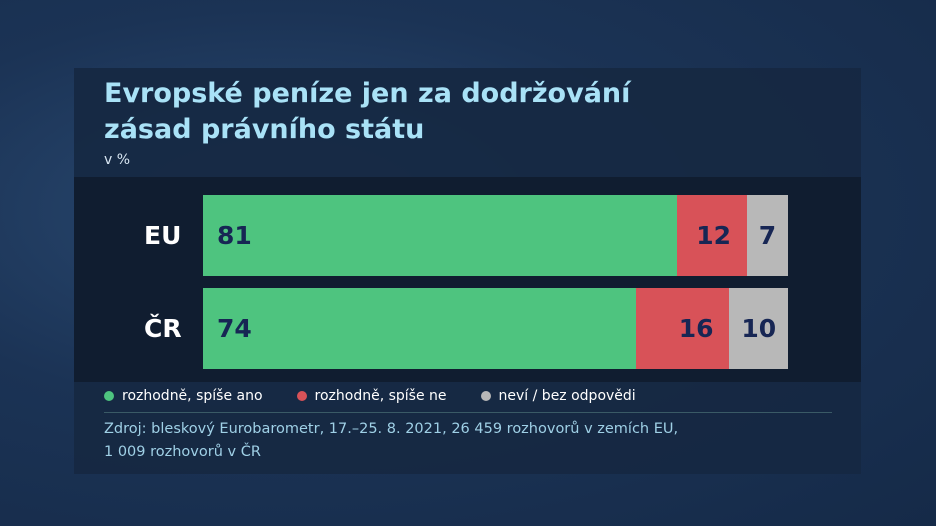 The height and width of the screenshot is (526, 936). What do you see at coordinates (468, 412) in the screenshot?
I see `divider` at bounding box center [468, 412].